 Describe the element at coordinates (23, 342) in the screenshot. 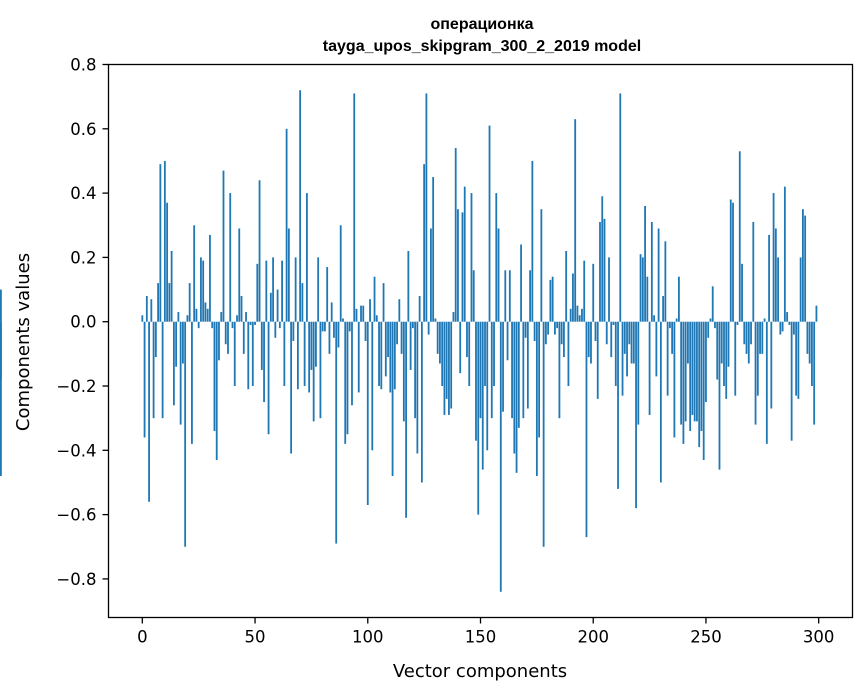

I see `y-axis-label: Components values` at that location.